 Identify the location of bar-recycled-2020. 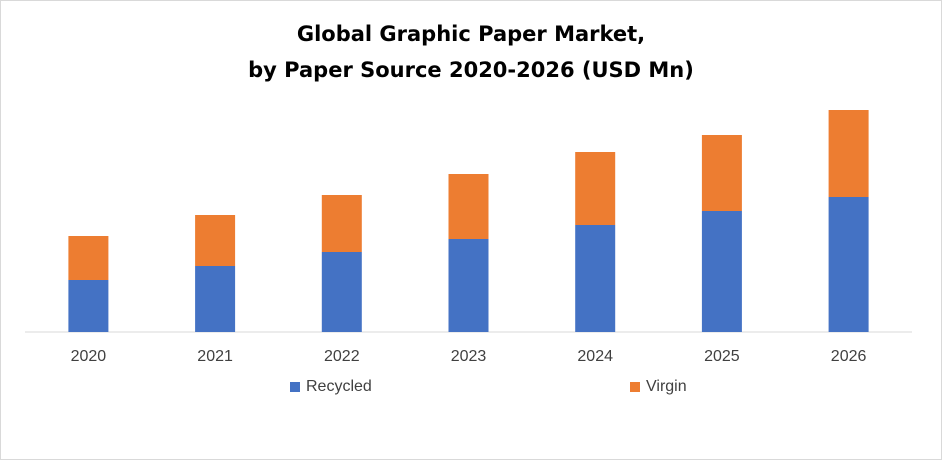
(88, 306).